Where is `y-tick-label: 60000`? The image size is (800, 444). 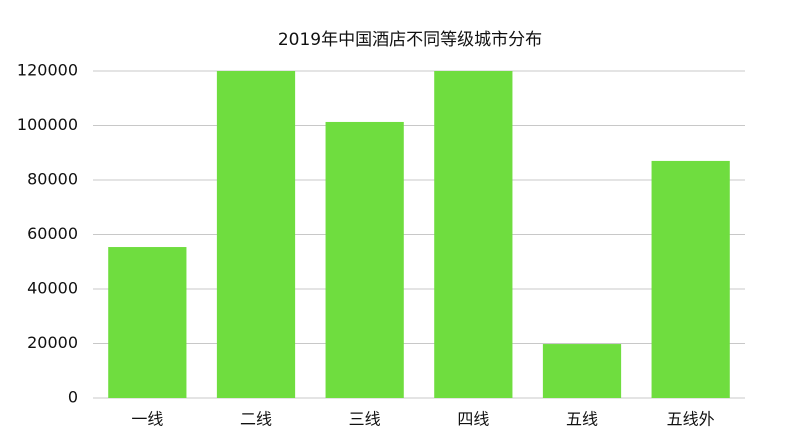 y-tick-label: 60000 is located at coordinates (52, 233).